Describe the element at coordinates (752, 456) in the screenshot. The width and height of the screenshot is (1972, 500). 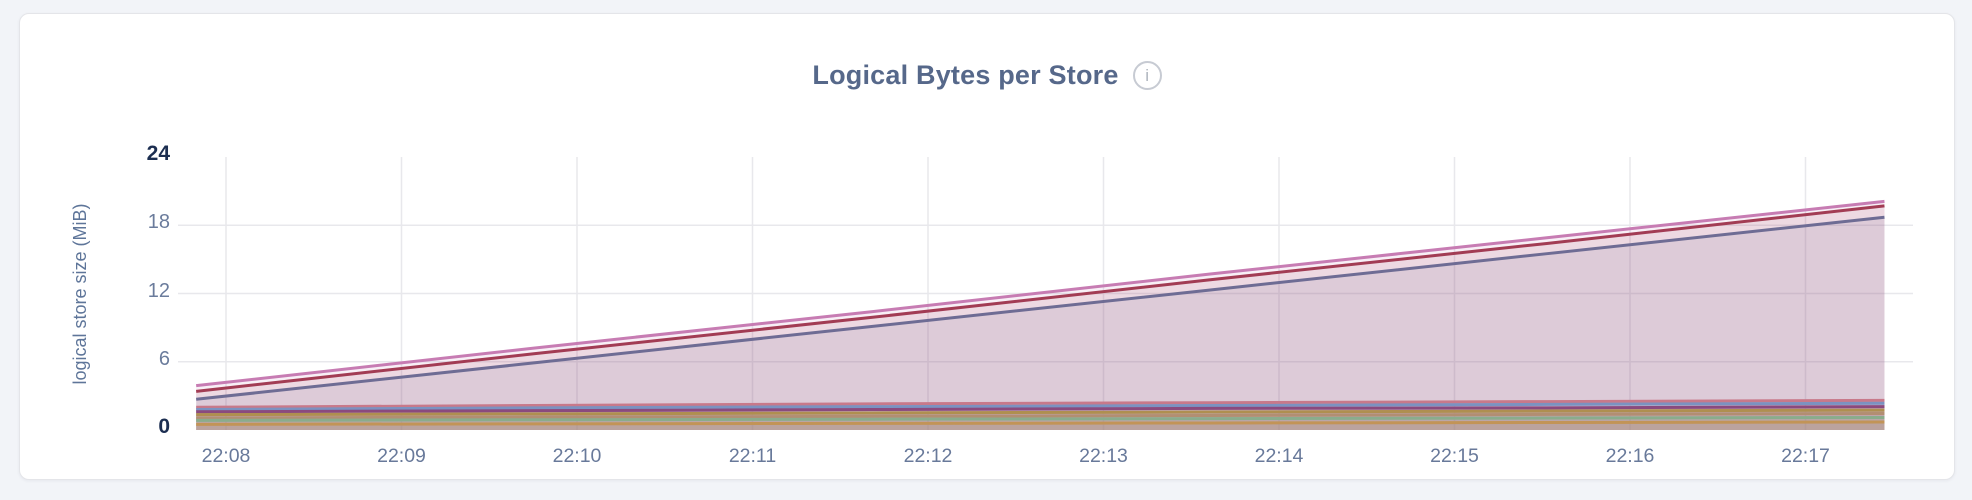
I see `x-tick-label: 22:11` at that location.